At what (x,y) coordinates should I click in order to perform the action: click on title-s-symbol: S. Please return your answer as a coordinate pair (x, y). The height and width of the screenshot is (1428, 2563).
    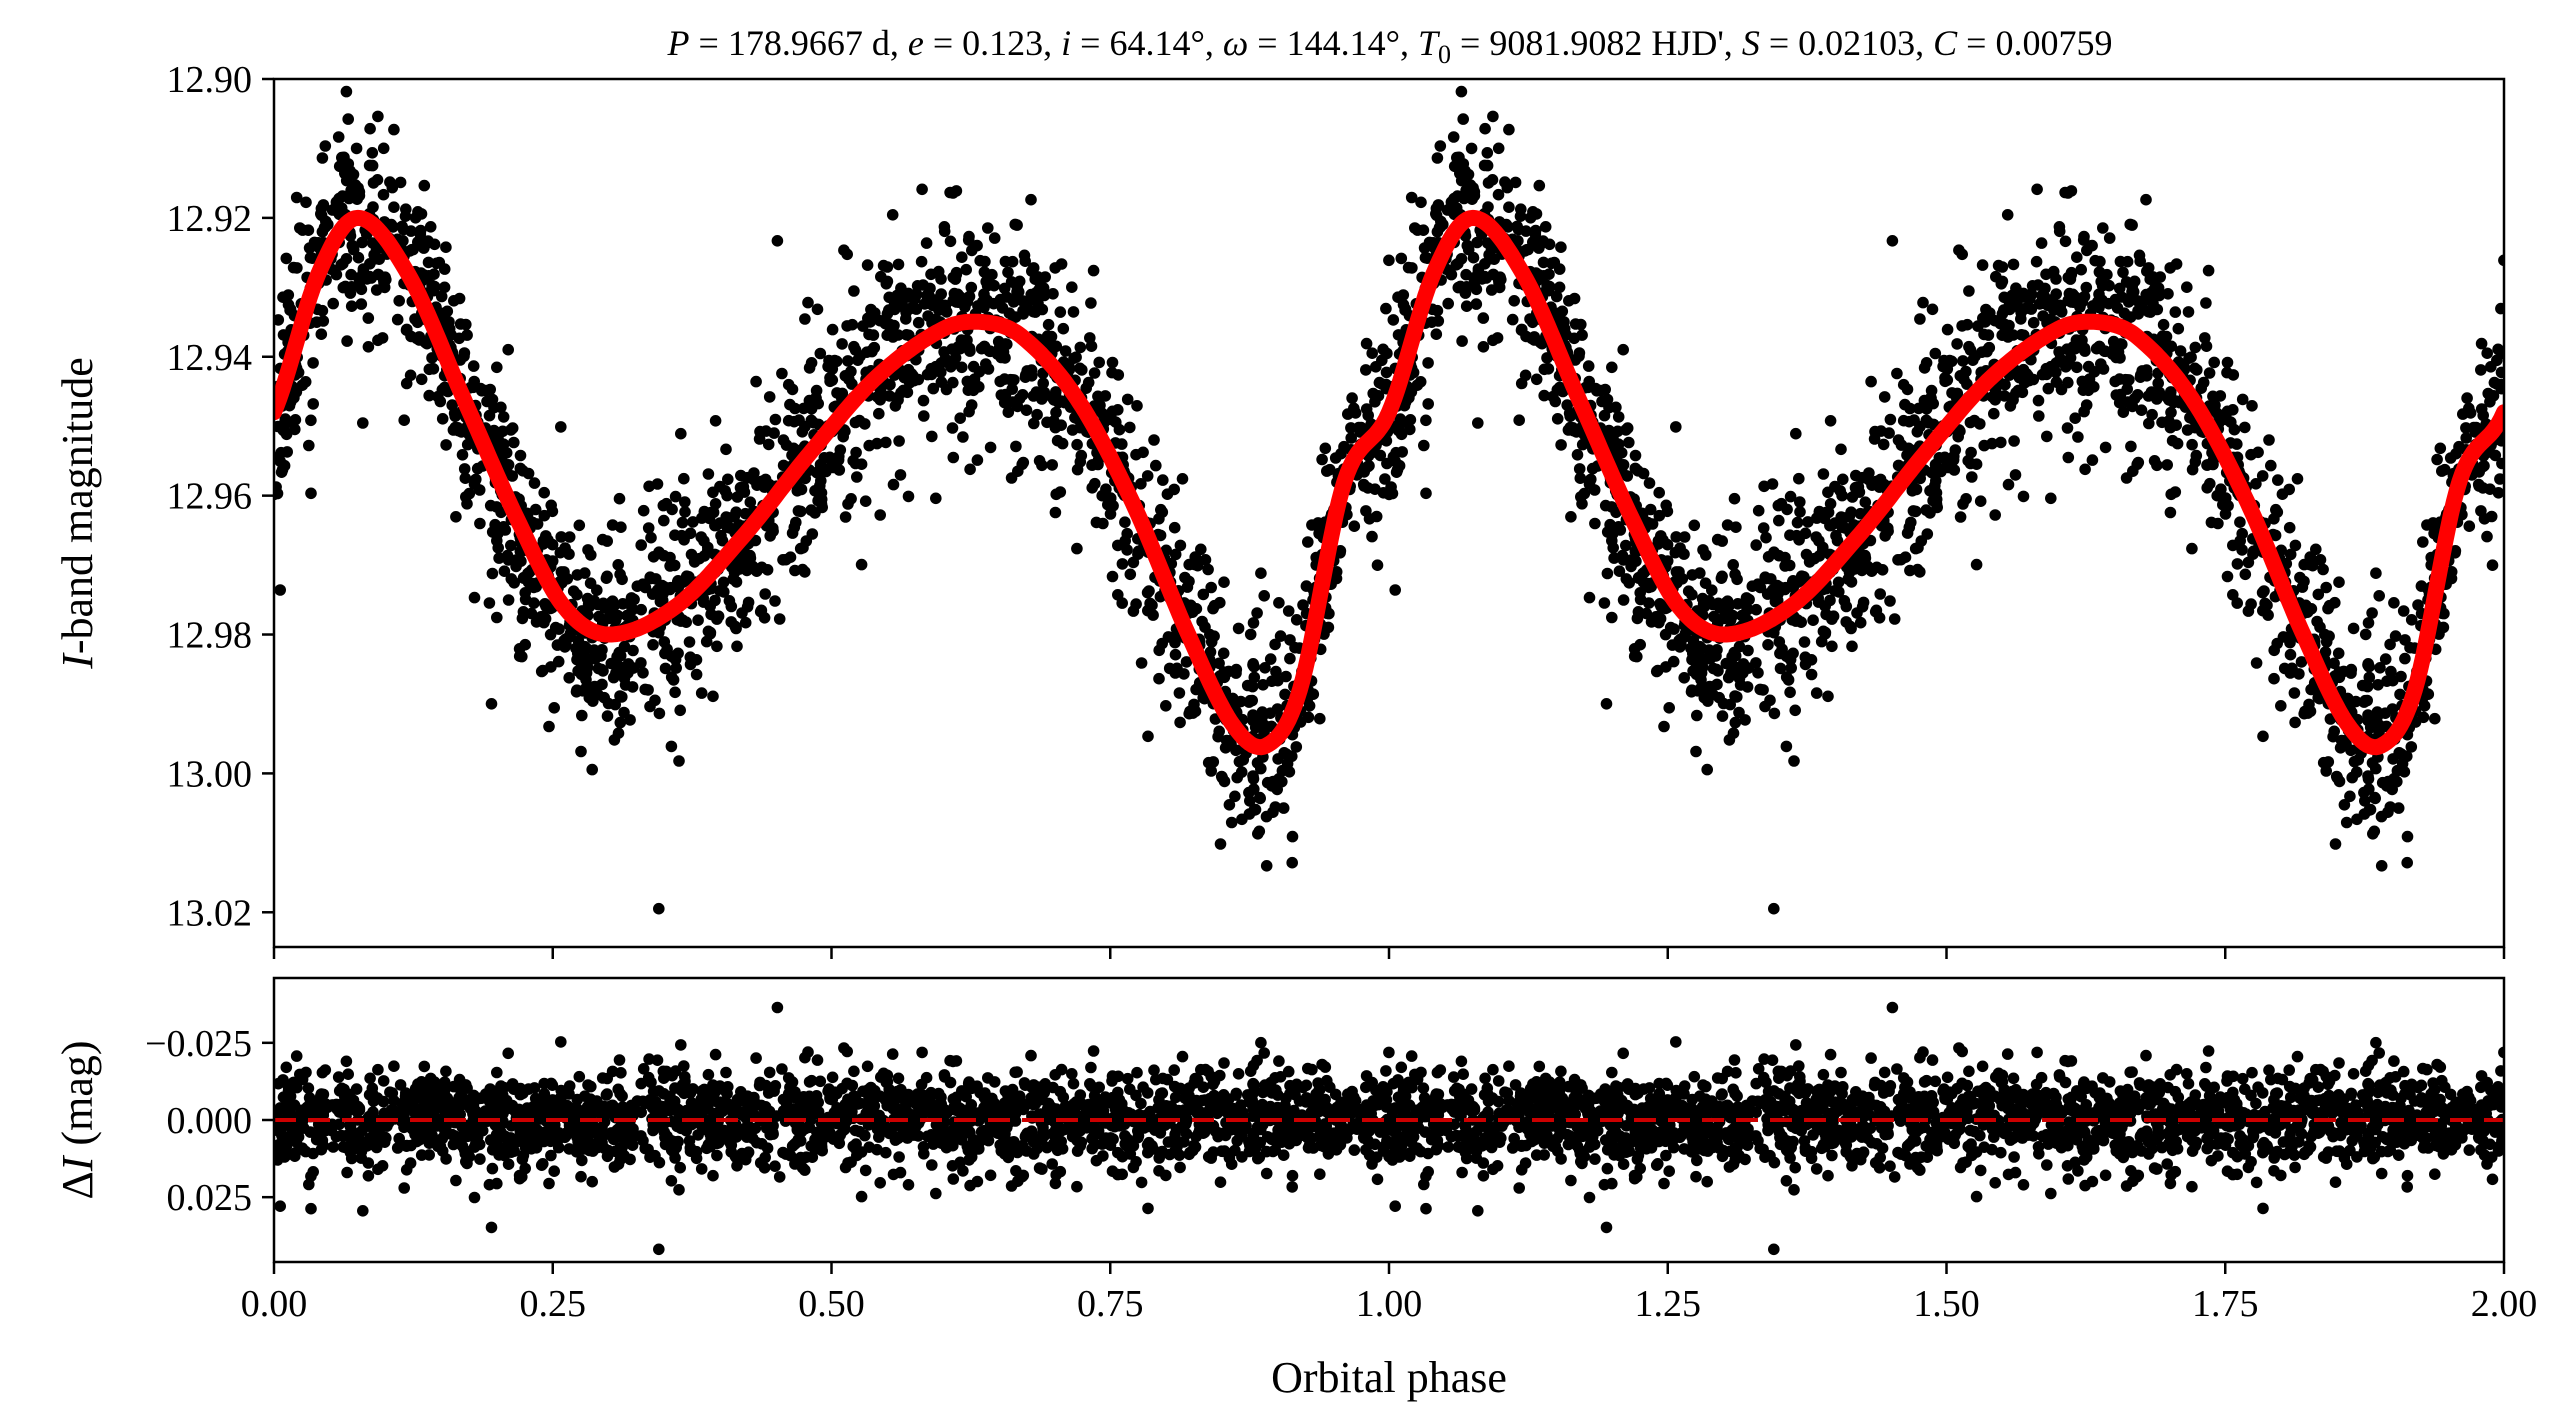
    Looking at the image, I should click on (1751, 43).